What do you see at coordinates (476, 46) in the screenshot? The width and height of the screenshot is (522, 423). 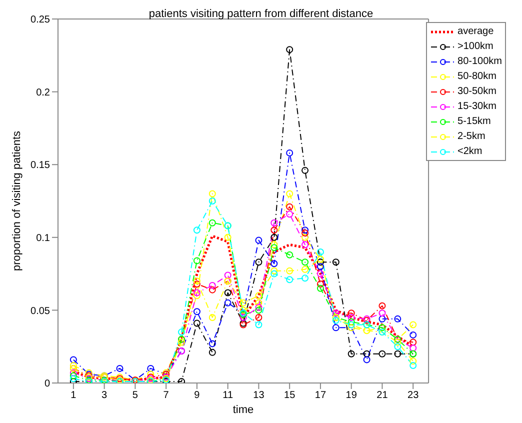 I see `legend-label: >100km` at bounding box center [476, 46].